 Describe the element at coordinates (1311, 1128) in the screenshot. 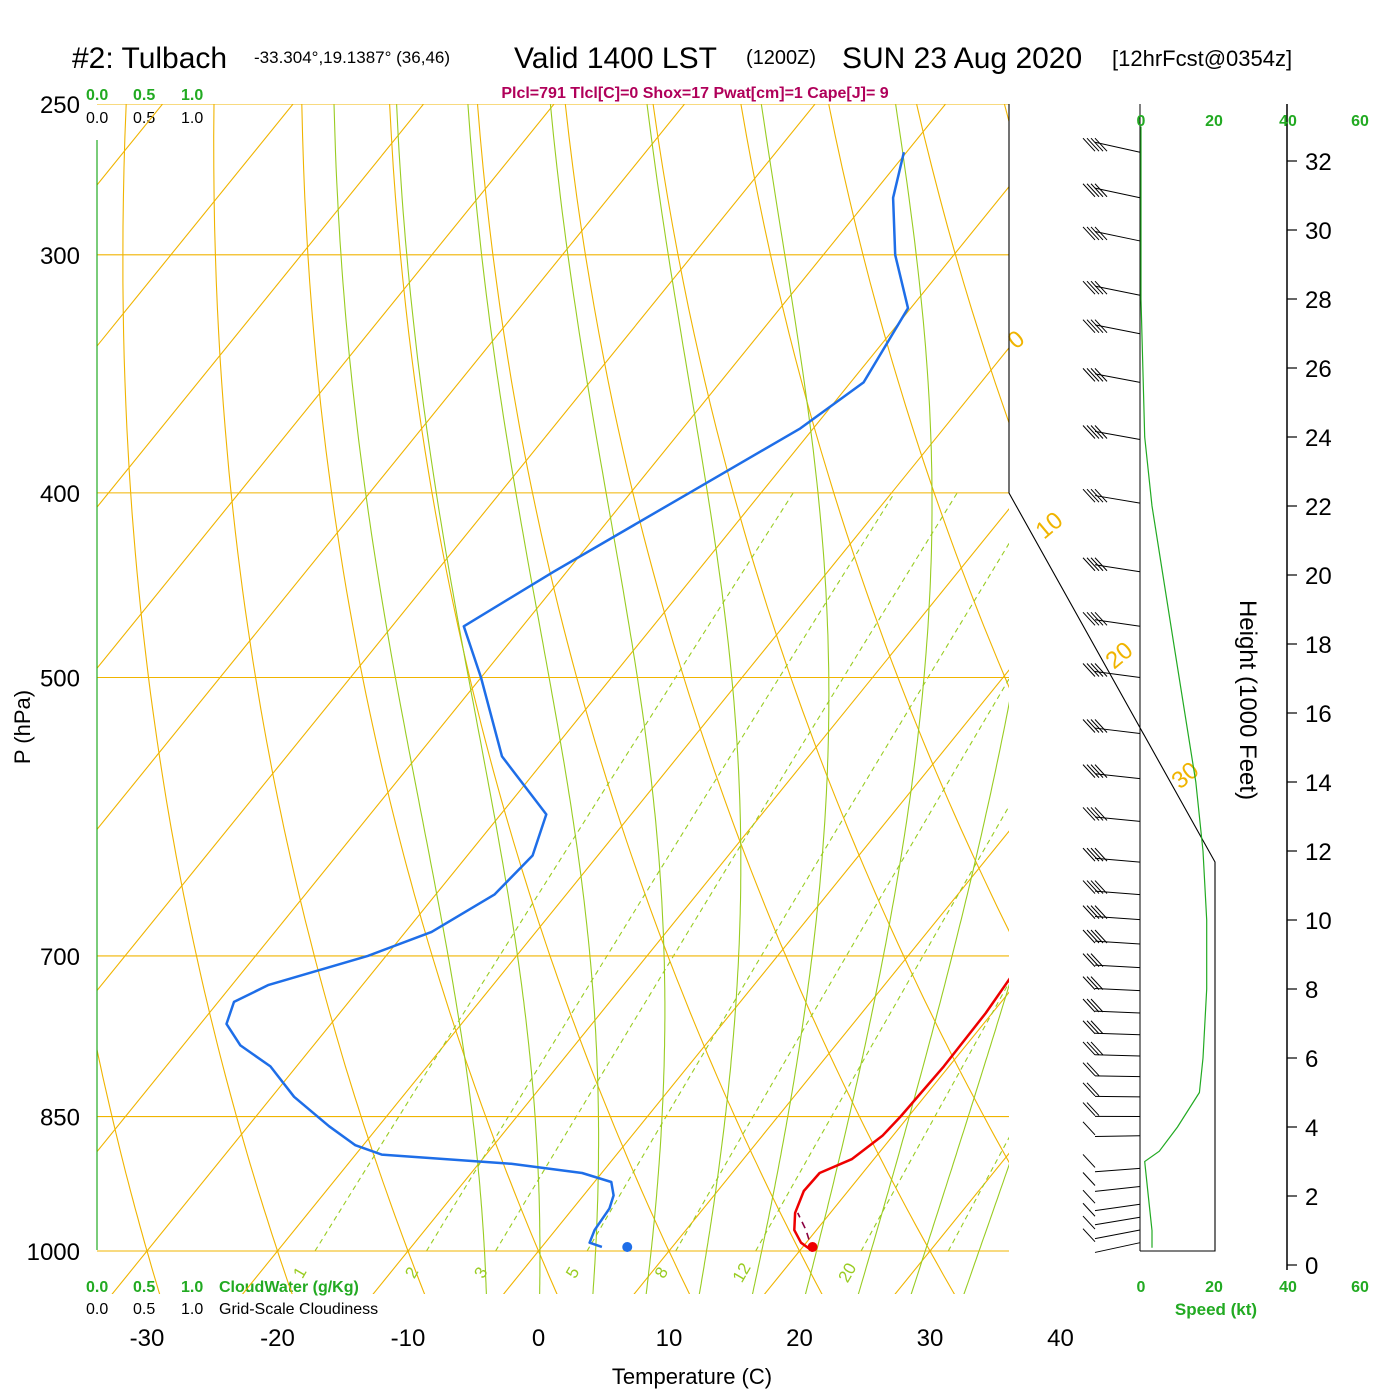

I see `height-tick-label: 4` at that location.